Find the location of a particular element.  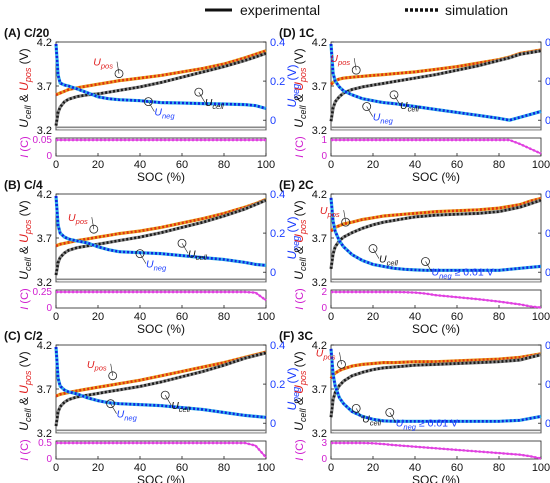

panel-title: (E) 2C is located at coordinates (296, 185).